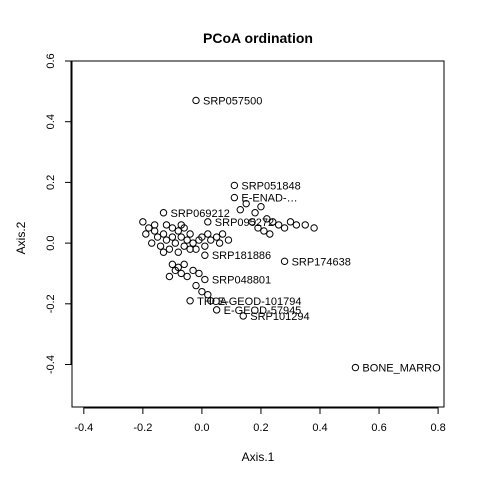 The height and width of the screenshot is (480, 480). What do you see at coordinates (260, 428) in the screenshot?
I see `x-tick-label: 0.2` at bounding box center [260, 428].